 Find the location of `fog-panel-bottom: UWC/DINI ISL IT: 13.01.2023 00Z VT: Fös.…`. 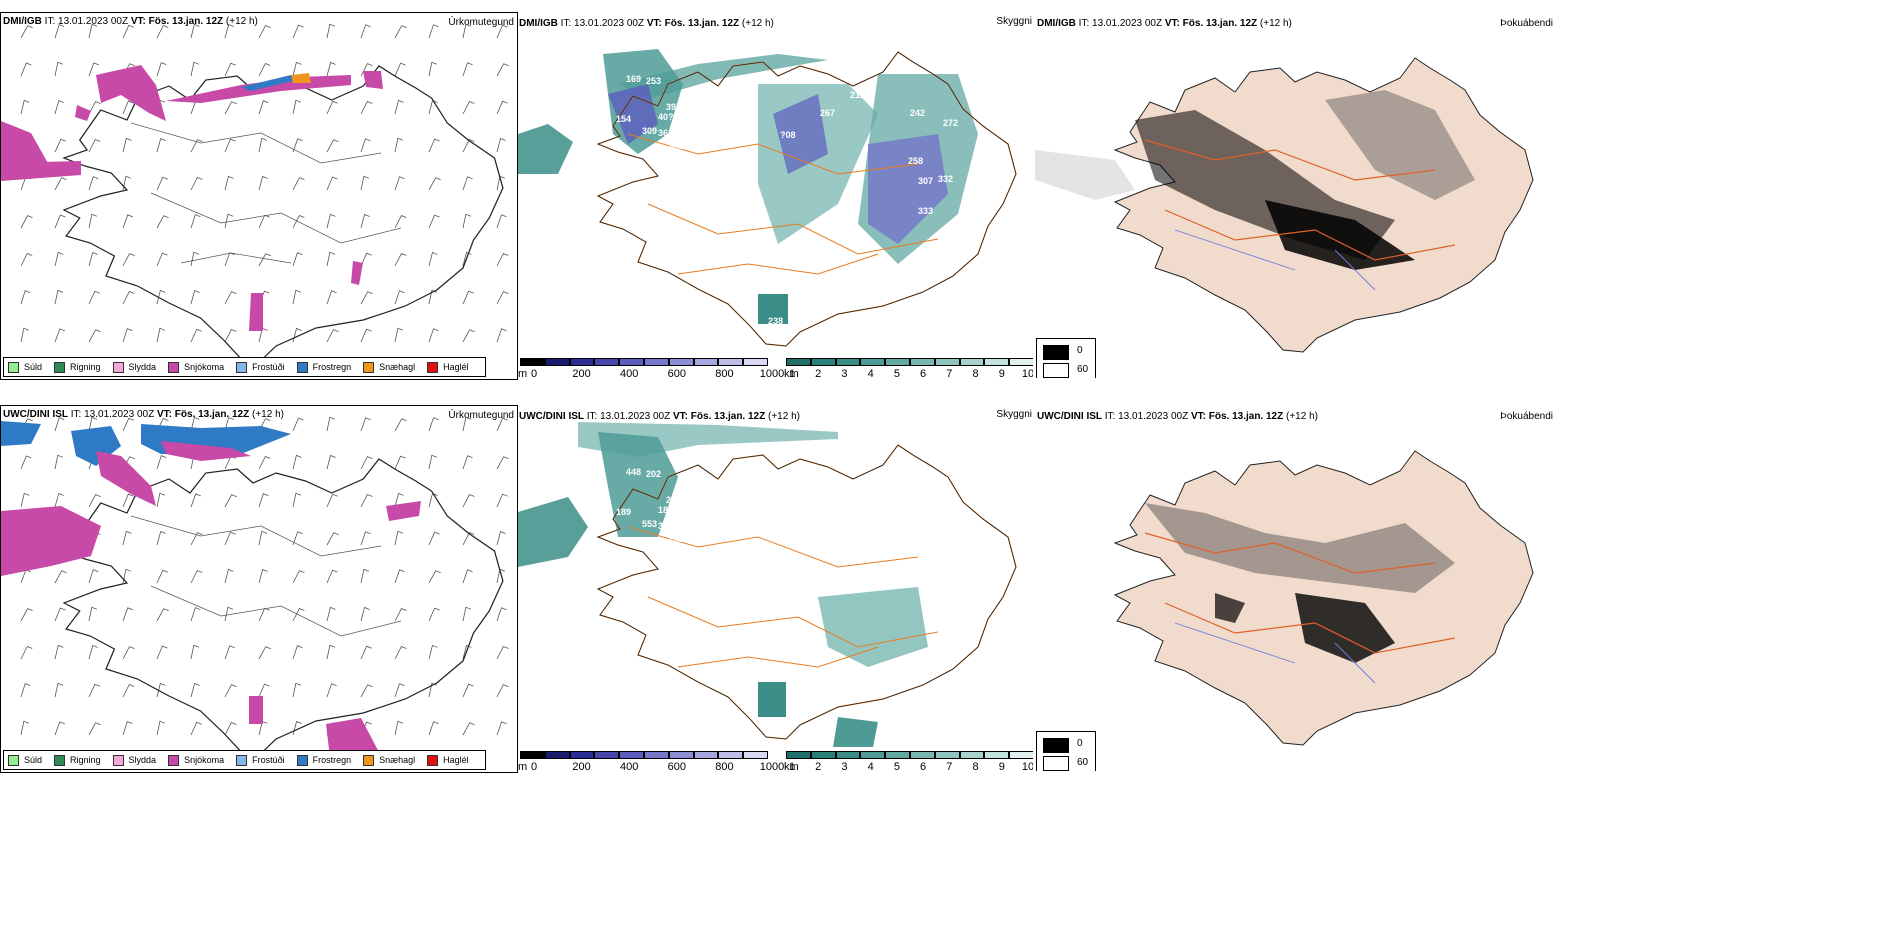

fog-panel-bottom: UWC/DINI ISL IT: 13.01.2023 00Z VT: Fös.… is located at coordinates (1295, 588).